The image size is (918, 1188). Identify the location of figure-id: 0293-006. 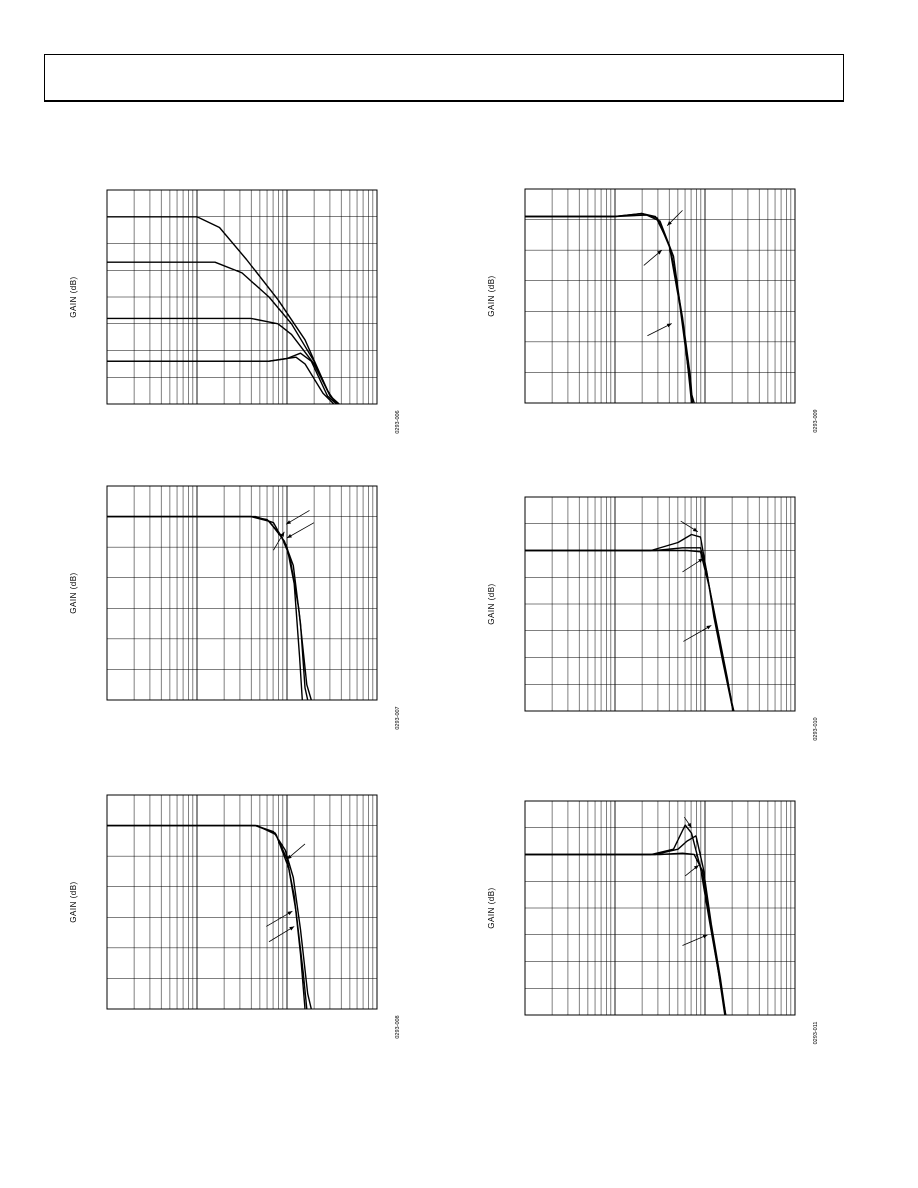
(398, 421).